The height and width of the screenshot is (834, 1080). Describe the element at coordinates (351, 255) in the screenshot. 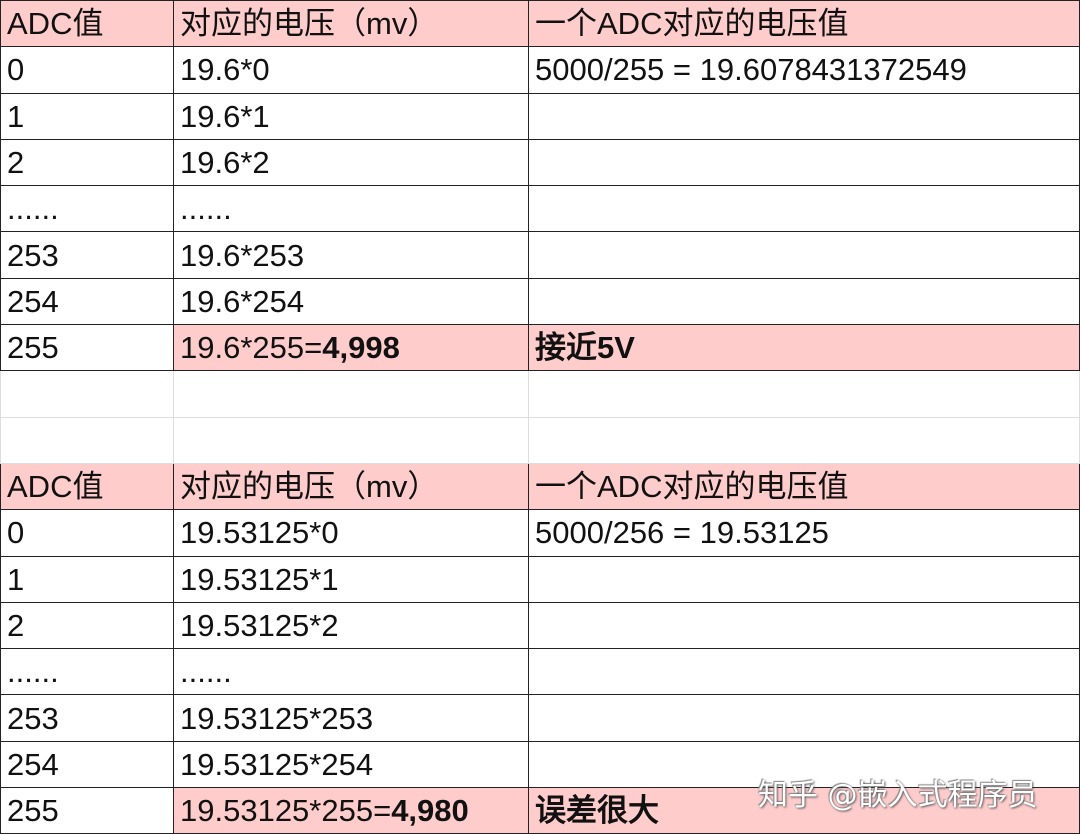

I see `table-cell: 19.6*253` at that location.